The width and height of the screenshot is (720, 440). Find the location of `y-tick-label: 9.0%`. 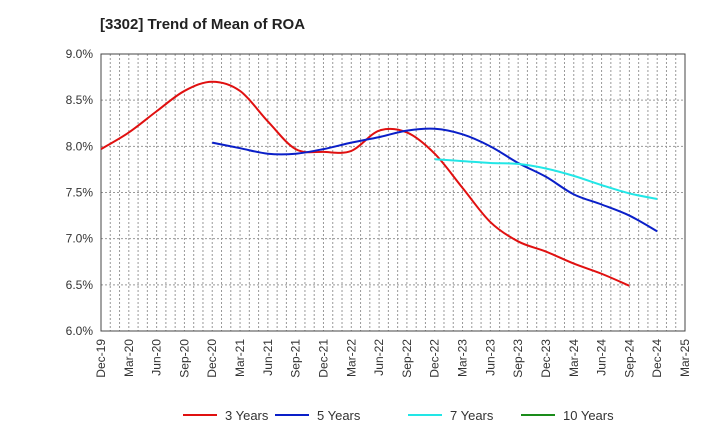

y-tick-label: 9.0% is located at coordinates (80, 54).